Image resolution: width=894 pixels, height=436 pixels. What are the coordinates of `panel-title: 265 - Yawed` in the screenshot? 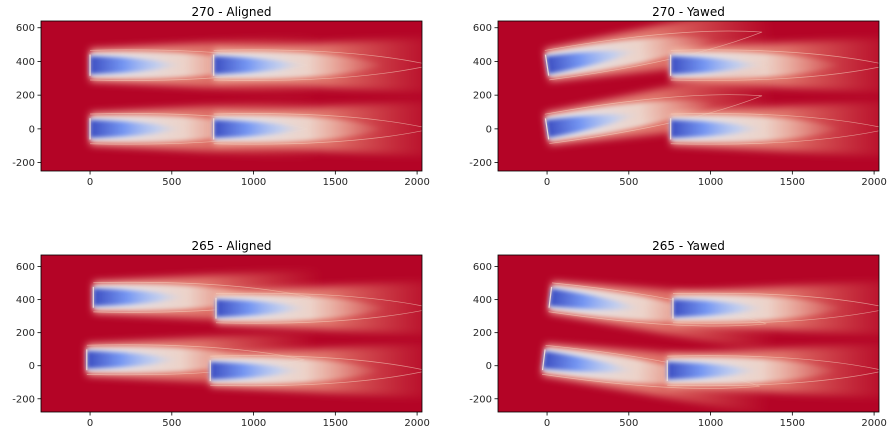 It's located at (688, 246).